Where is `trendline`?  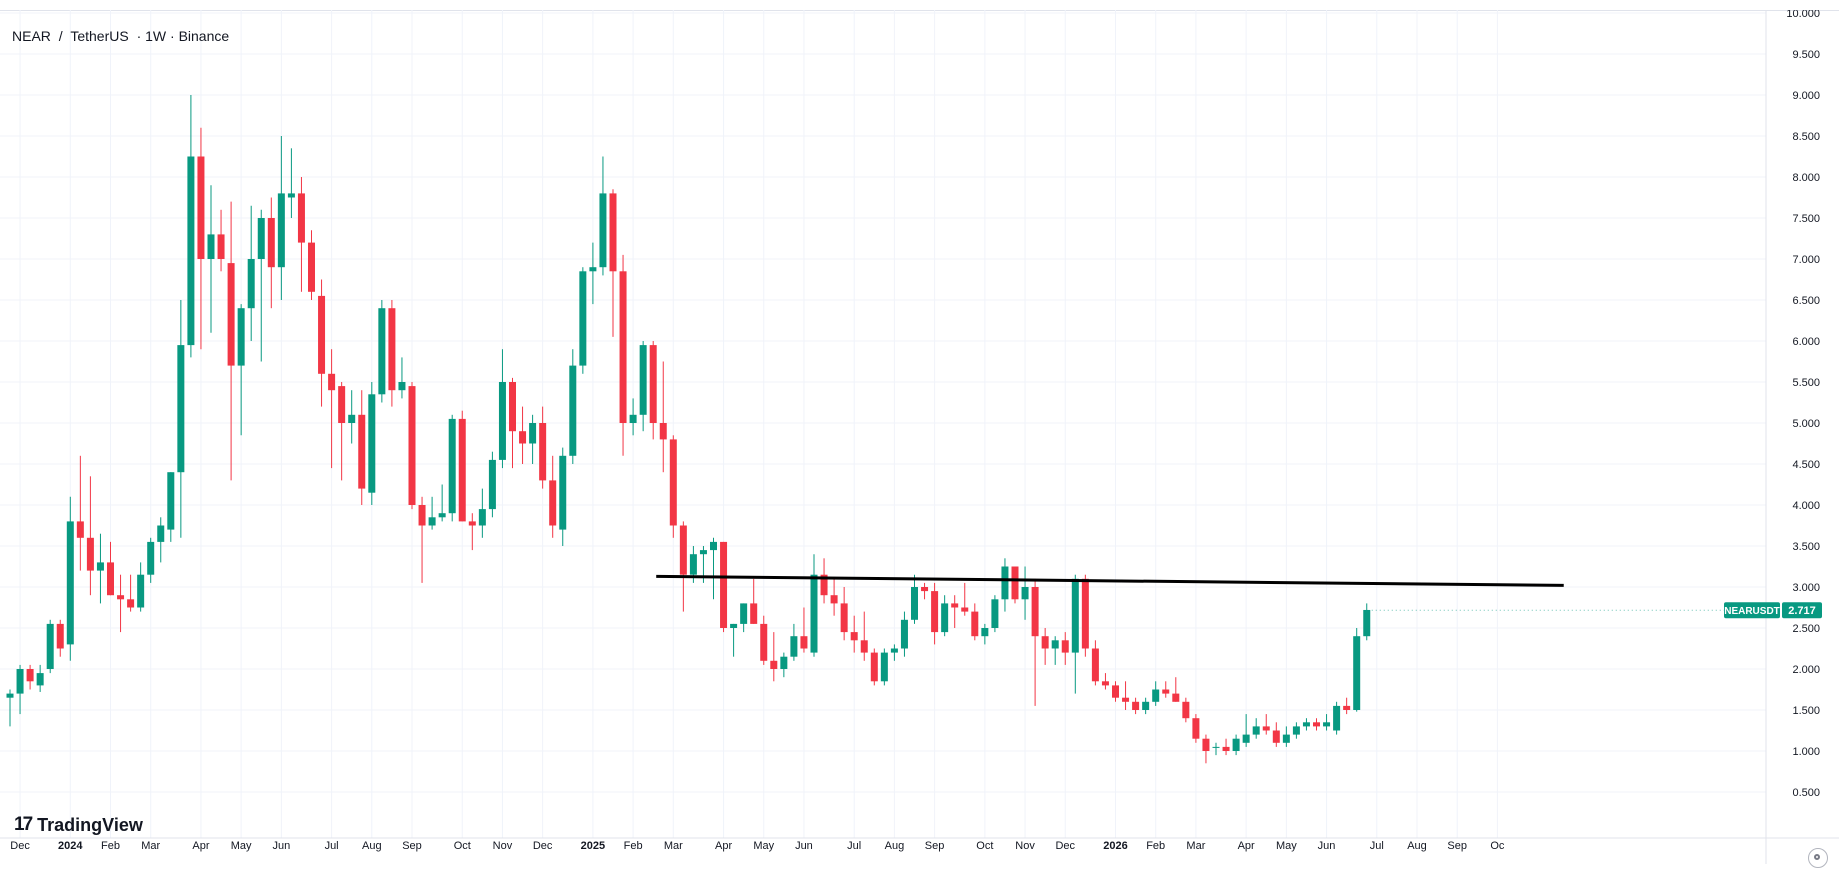
trendline is located at coordinates (1110, 580).